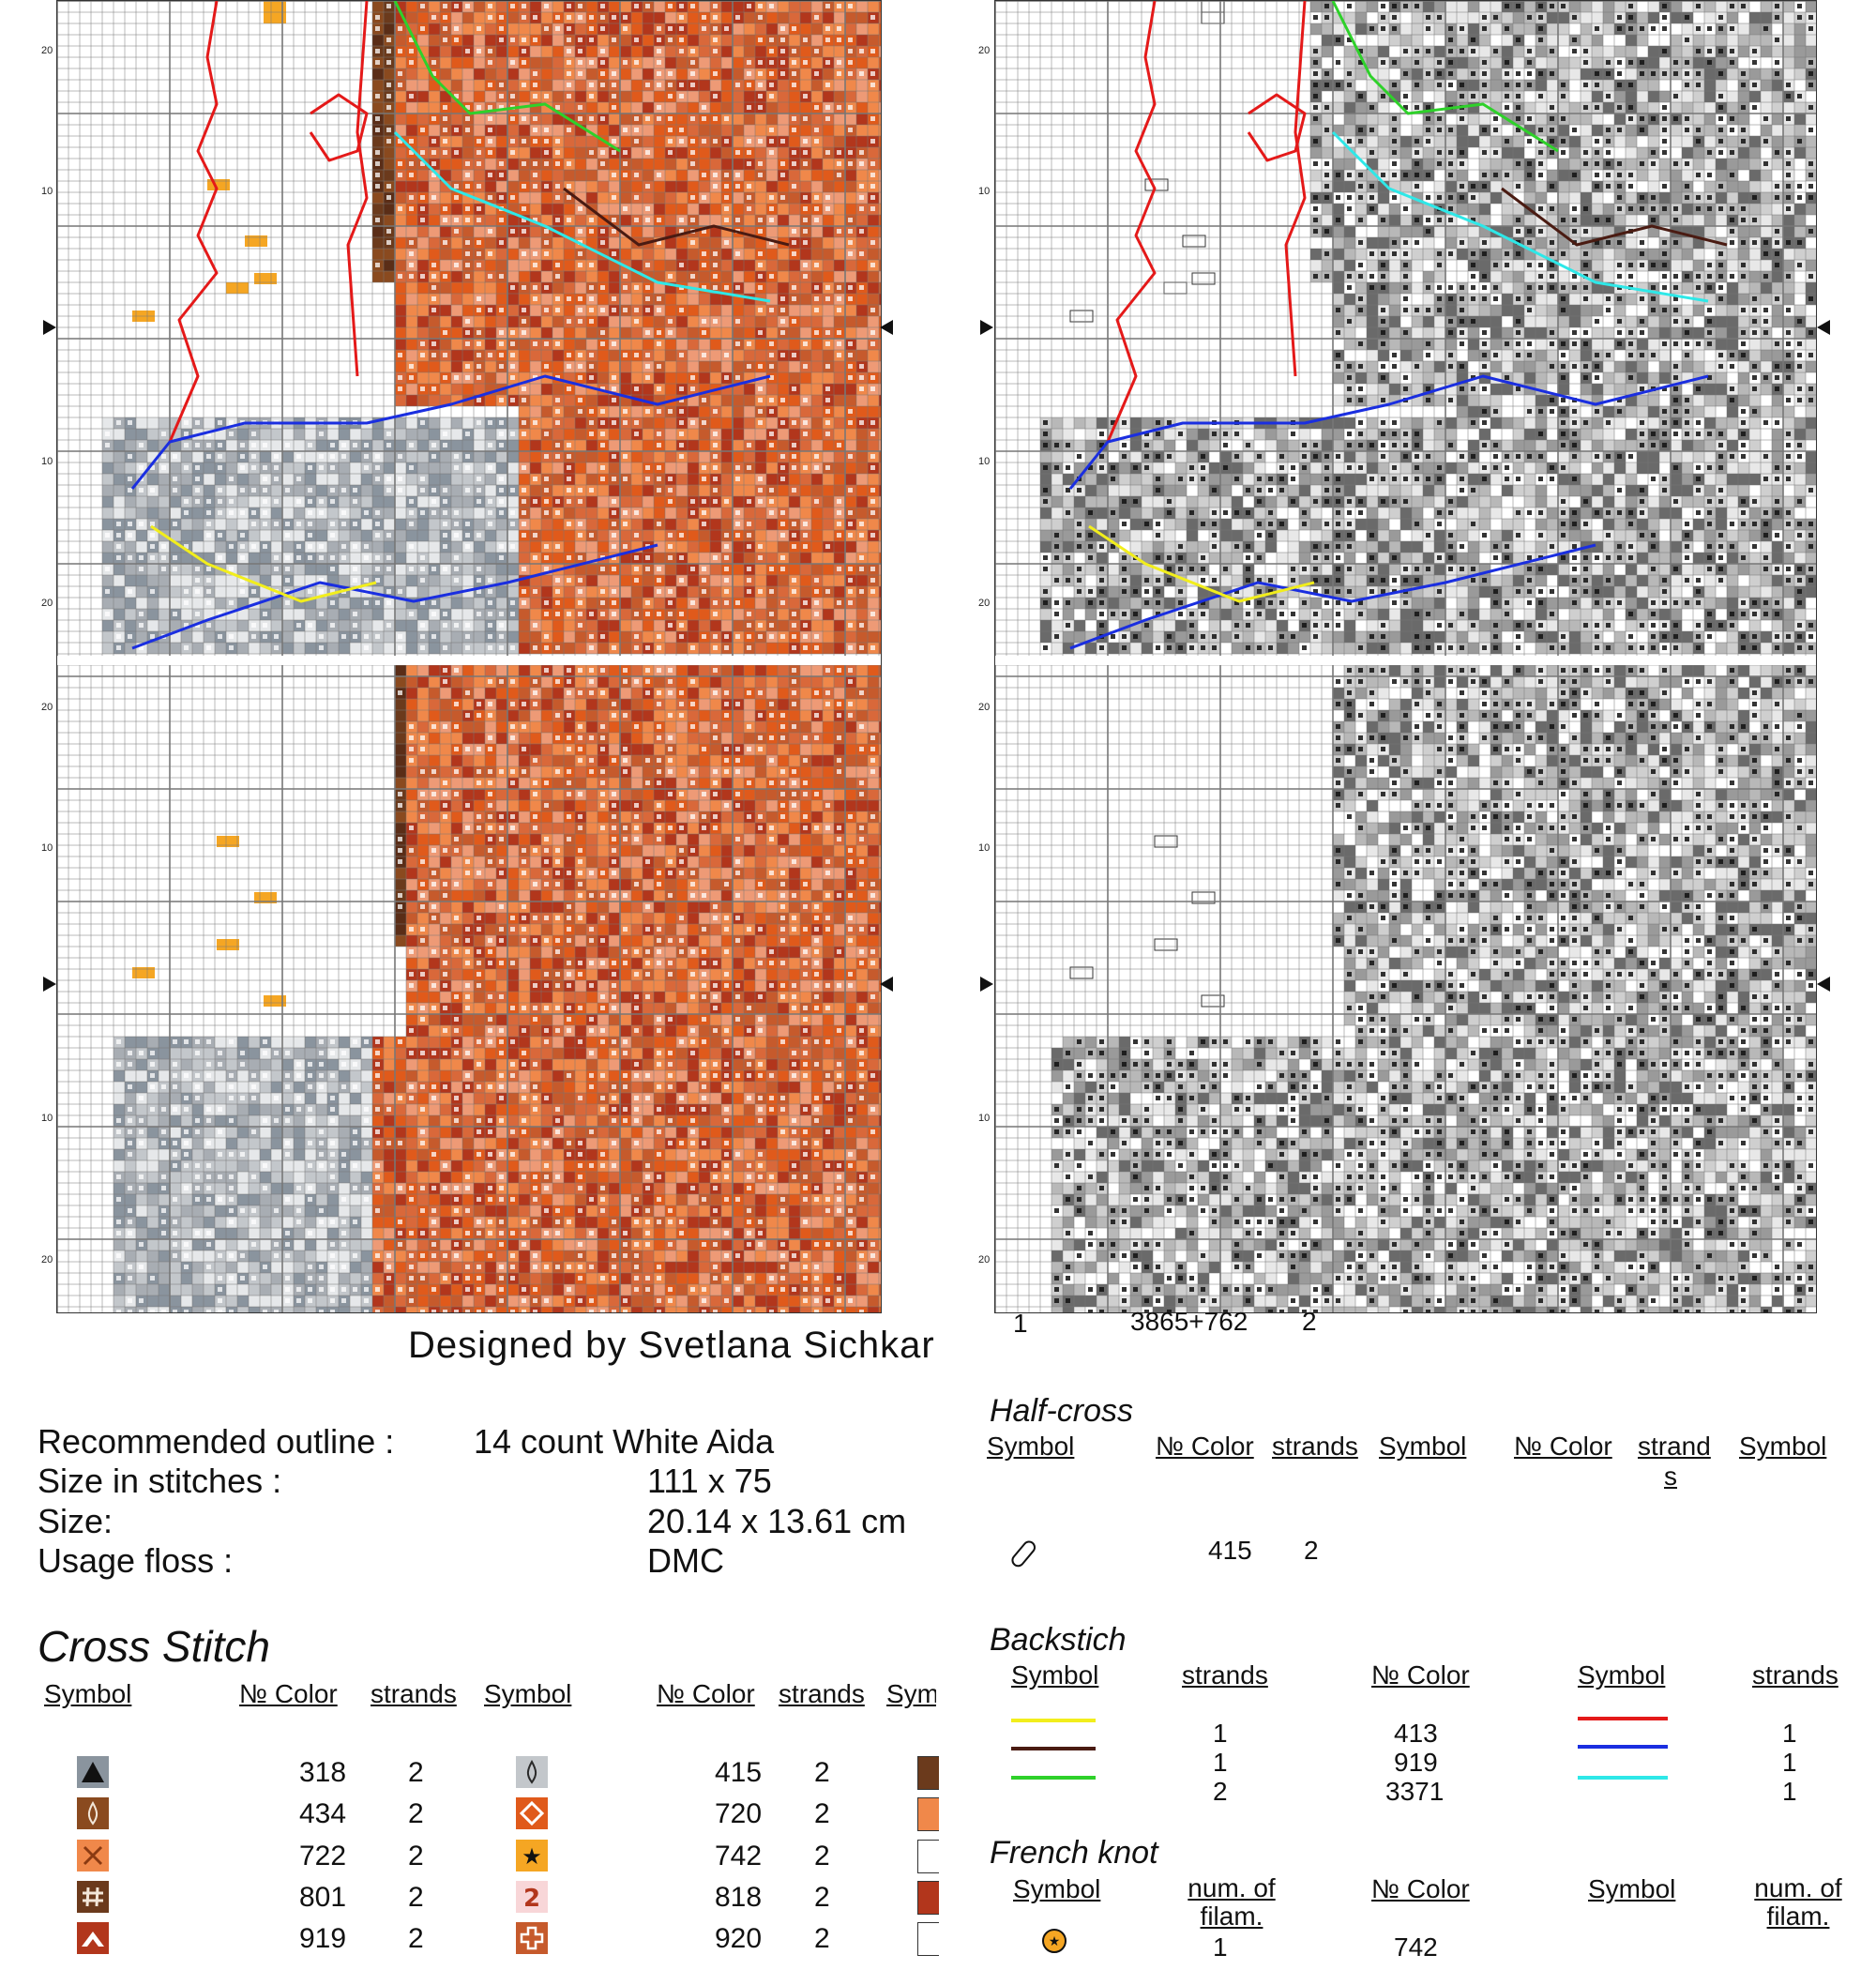 The image size is (1876, 1970). Describe the element at coordinates (532, 1813) in the screenshot. I see `diamond-icon` at that location.